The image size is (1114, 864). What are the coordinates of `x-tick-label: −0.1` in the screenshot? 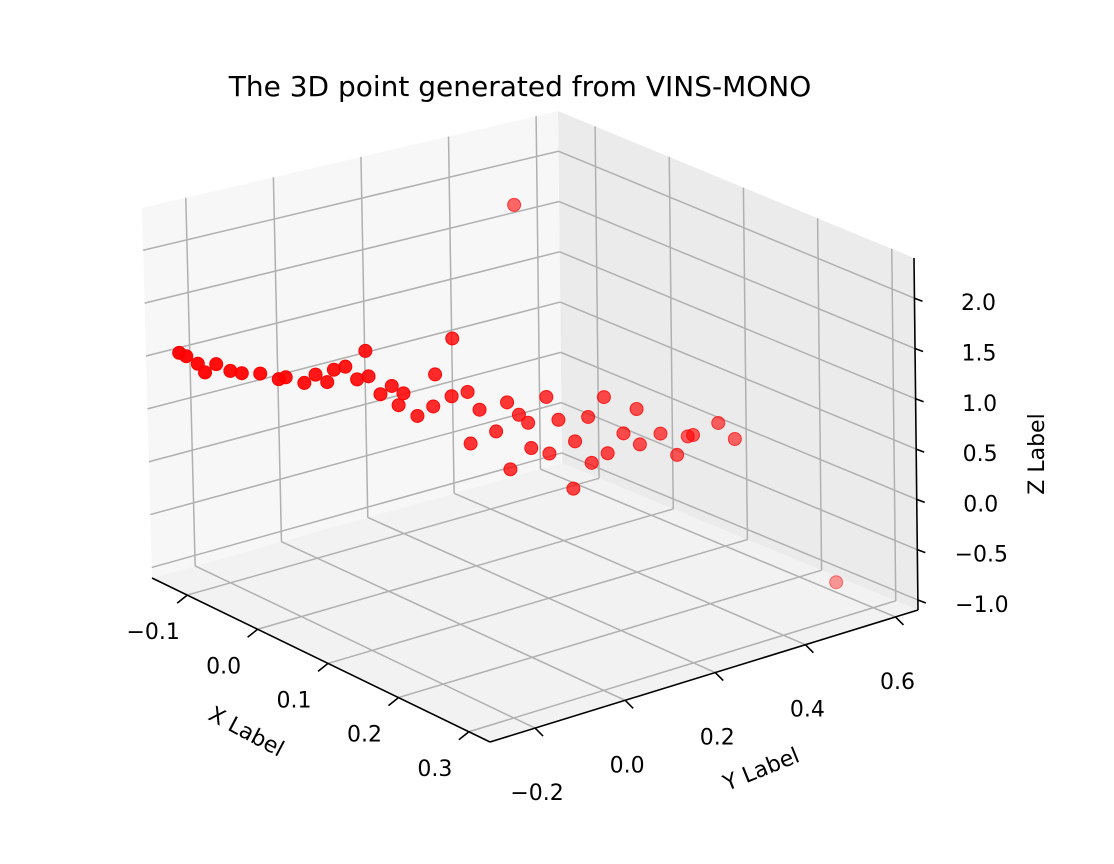 It's located at (152, 632).